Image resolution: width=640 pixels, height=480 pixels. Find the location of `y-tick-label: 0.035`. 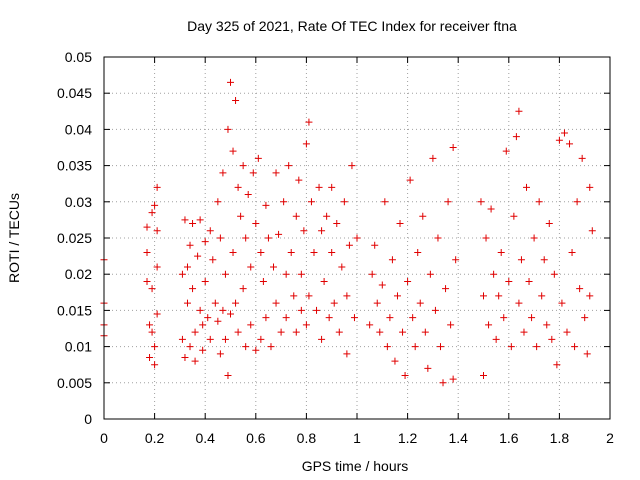

y-tick-label: 0.035 is located at coordinates (74, 166).